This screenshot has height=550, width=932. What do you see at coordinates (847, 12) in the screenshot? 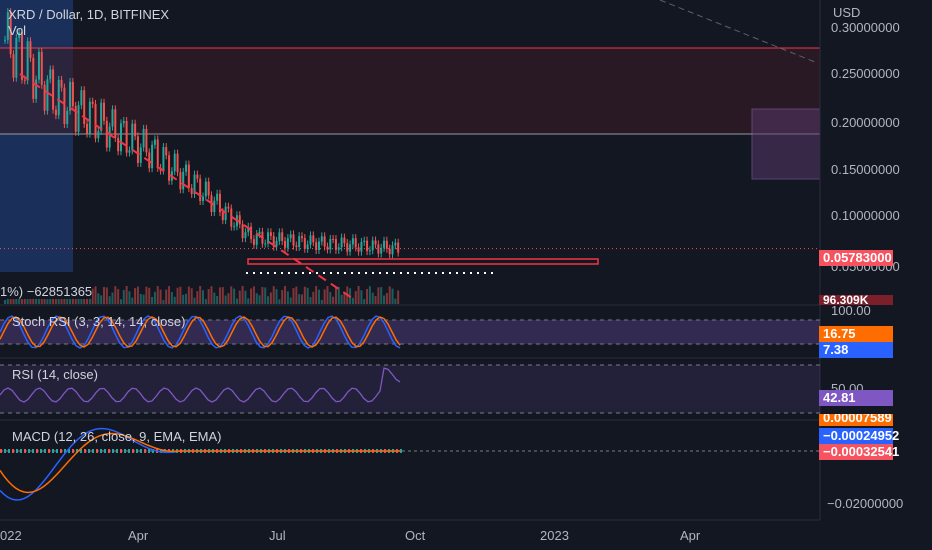
I see `currency-label: USD` at bounding box center [847, 12].